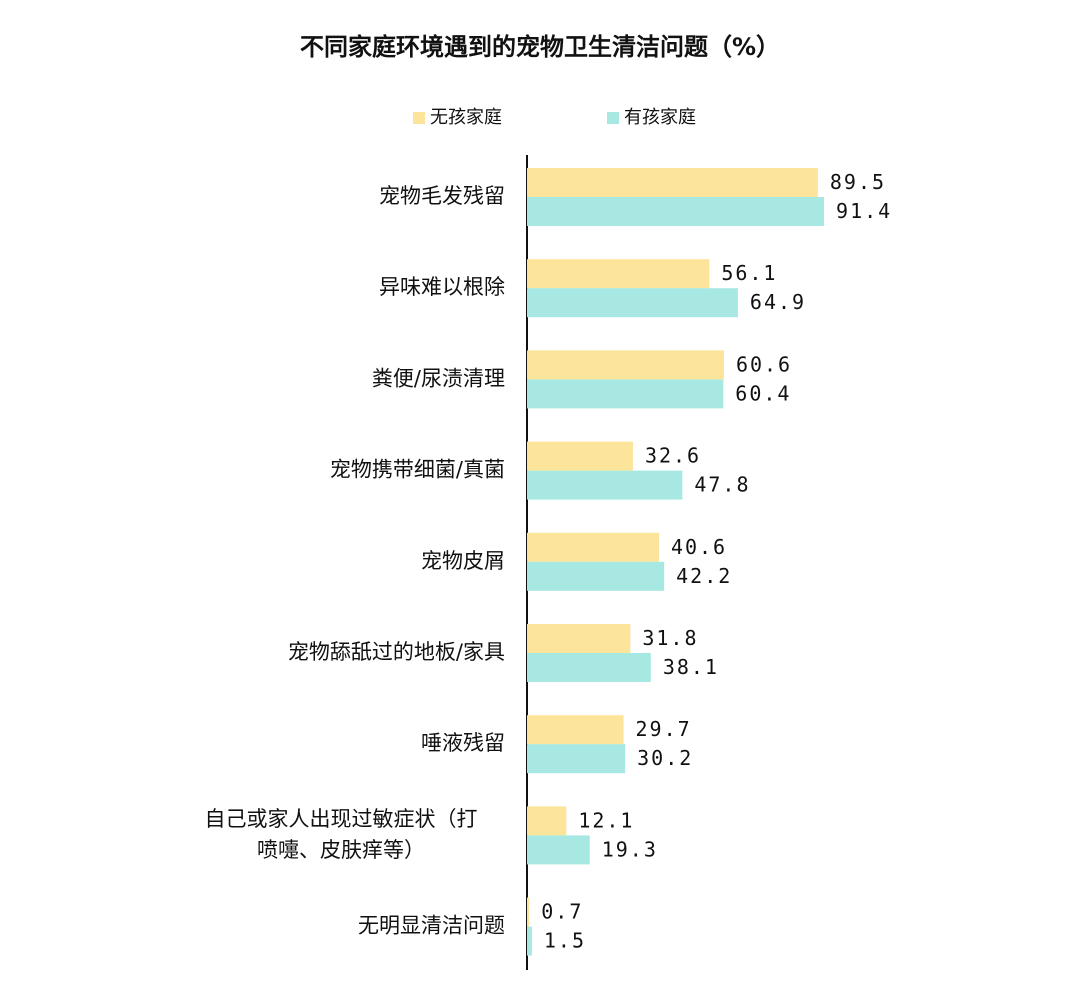 The image size is (1080, 1002). Describe the element at coordinates (864, 211) in the screenshot. I see `value-label: 91.4` at that location.